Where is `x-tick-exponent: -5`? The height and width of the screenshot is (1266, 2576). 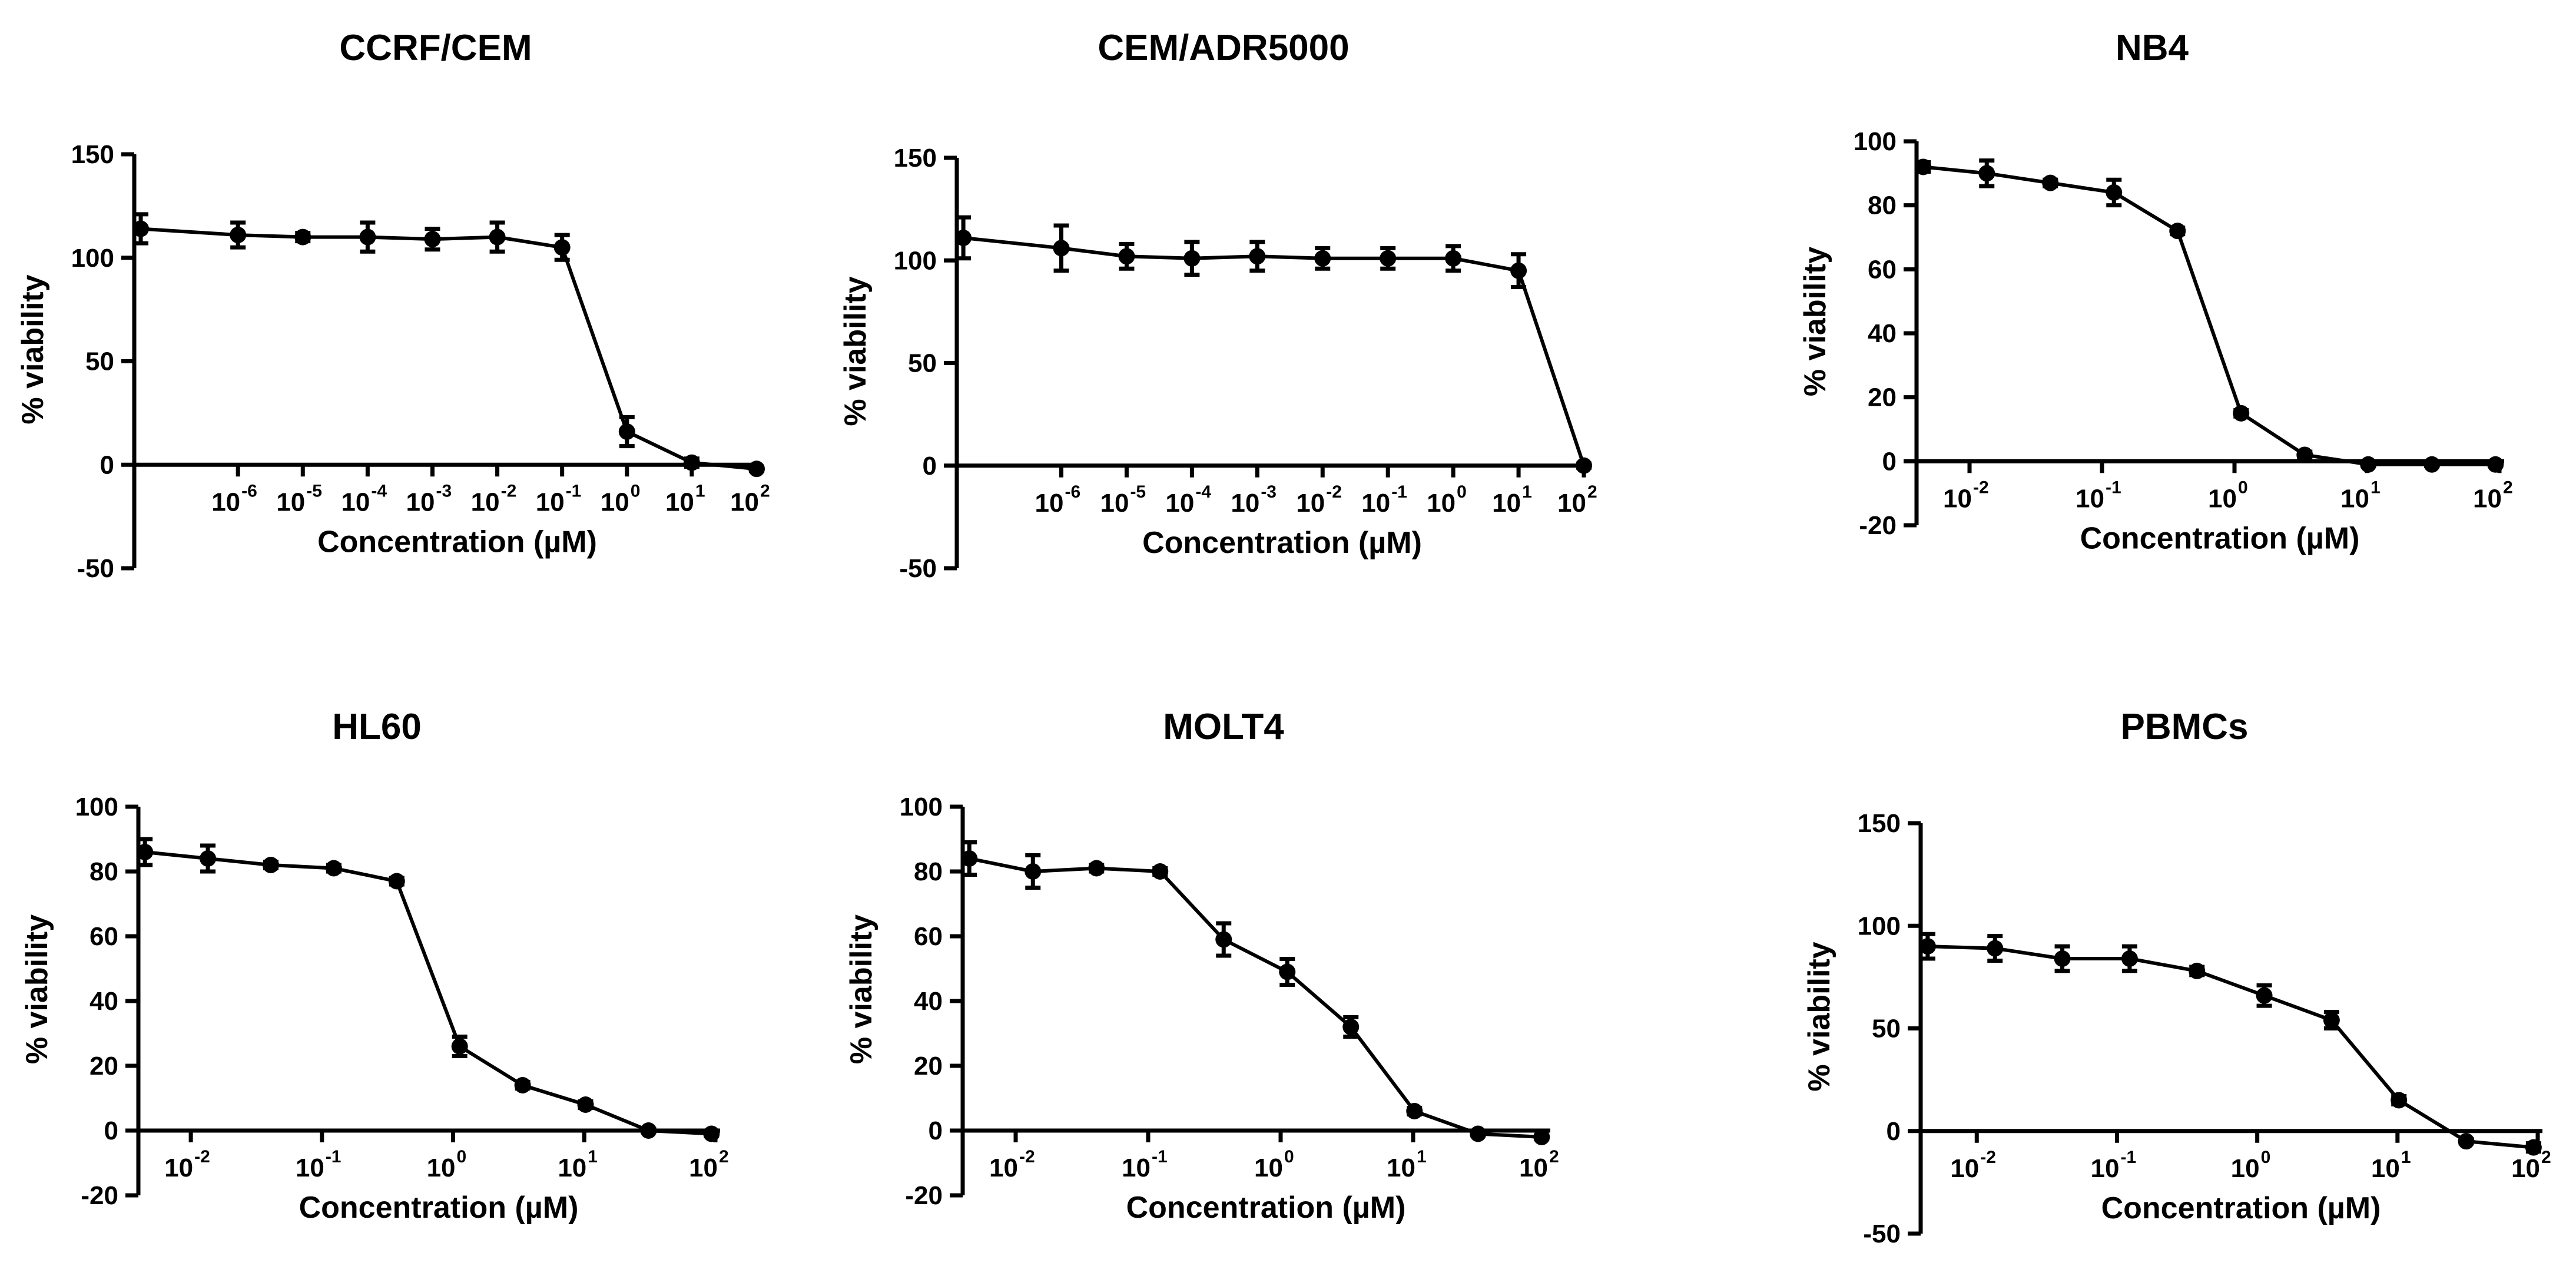
x-tick-exponent: -5 is located at coordinates (1138, 492).